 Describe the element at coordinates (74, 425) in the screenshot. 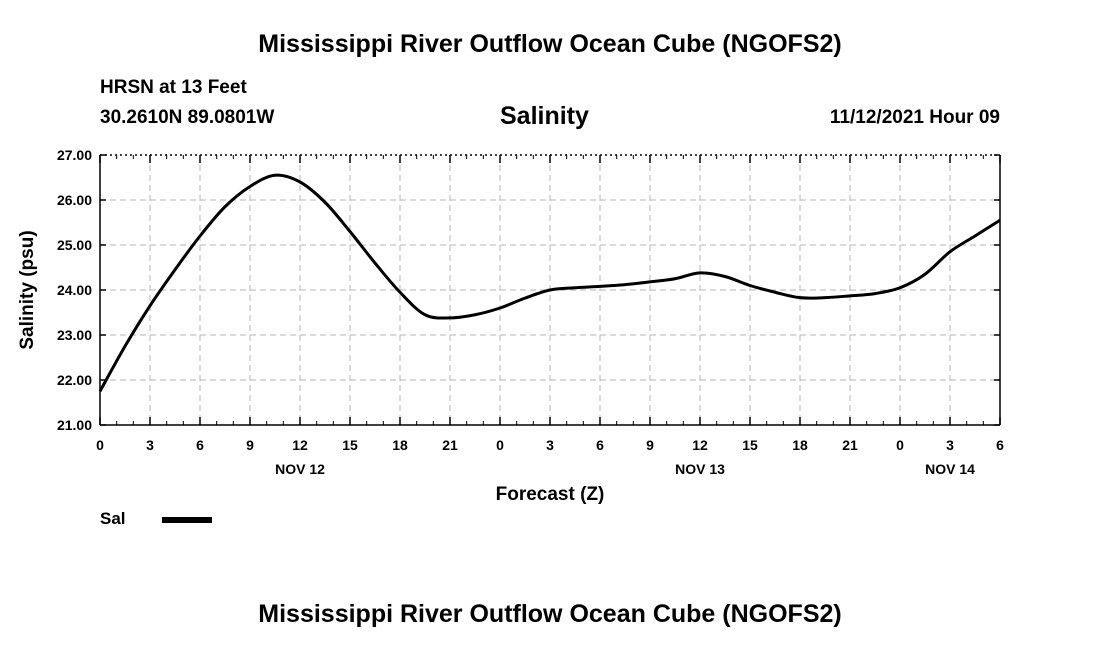

I see `y-tick-label: 21.00` at that location.